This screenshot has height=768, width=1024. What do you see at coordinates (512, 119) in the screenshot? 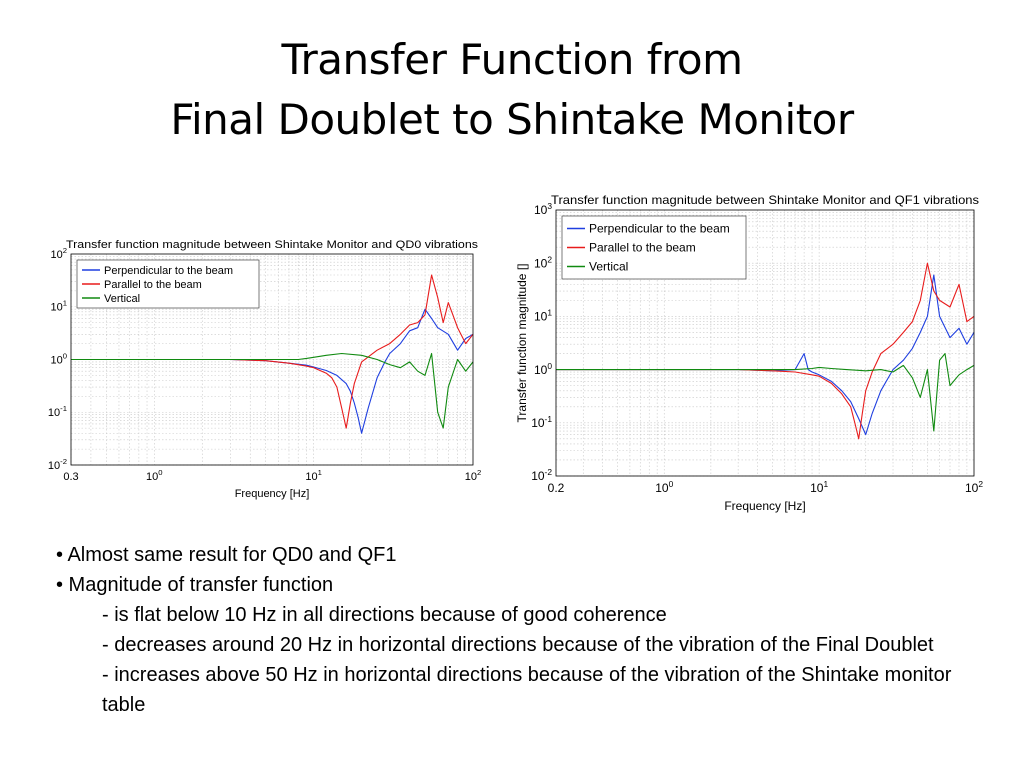
I see `slide-title-line-2: Final Doublet to Shintake Monitor` at bounding box center [512, 119].